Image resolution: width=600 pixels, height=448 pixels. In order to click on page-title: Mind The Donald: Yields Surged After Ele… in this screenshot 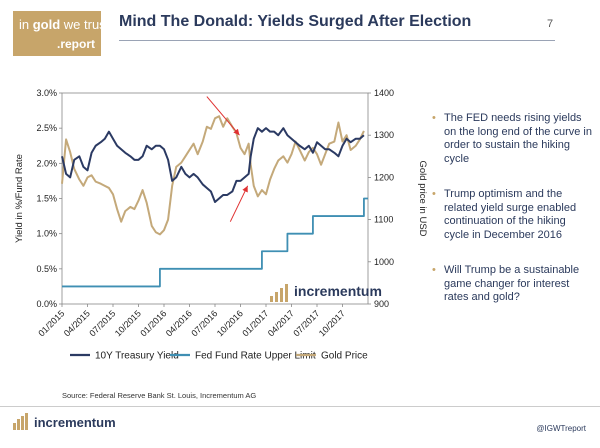, I will do `click(295, 21)`.